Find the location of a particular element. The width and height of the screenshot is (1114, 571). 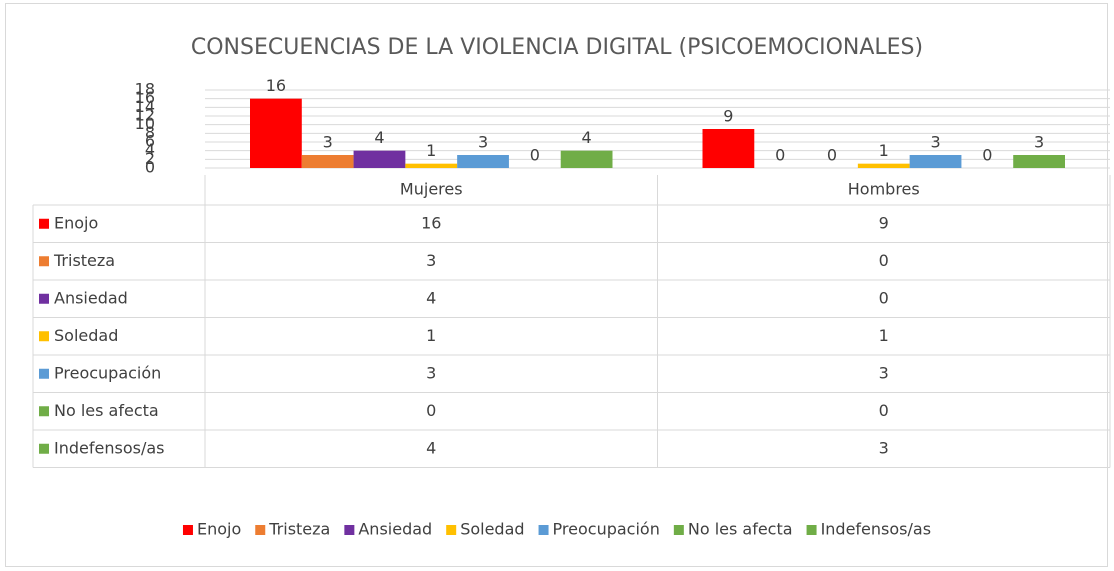

legend-label: Enojo is located at coordinates (219, 529).